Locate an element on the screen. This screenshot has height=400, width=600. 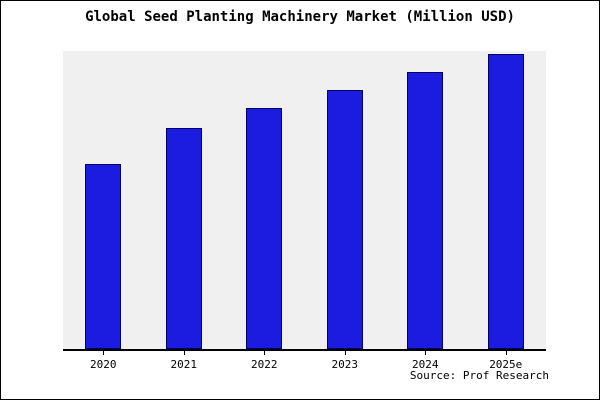
bar-column-2025e is located at coordinates (506, 200).